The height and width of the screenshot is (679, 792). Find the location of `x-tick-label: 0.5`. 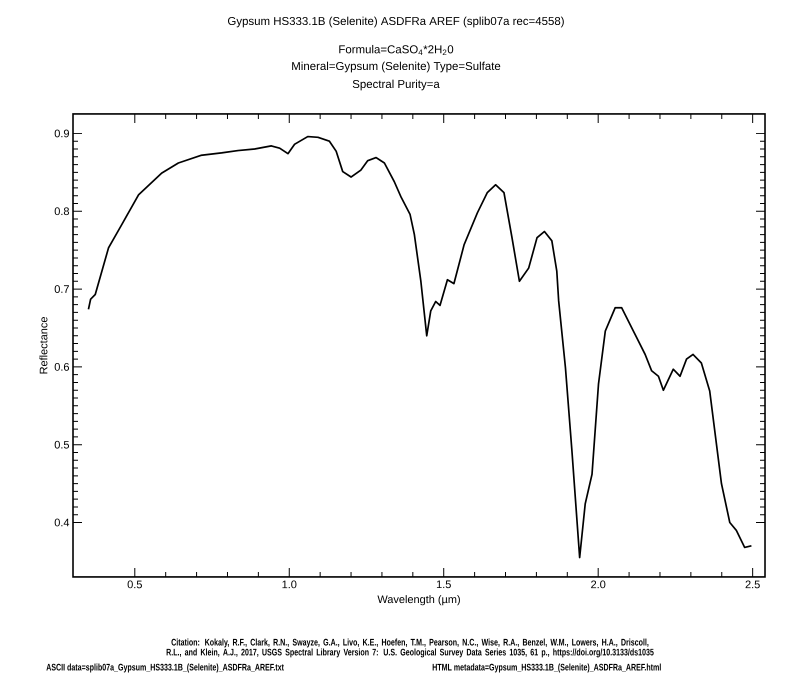

x-tick-label: 0.5 is located at coordinates (135, 584).